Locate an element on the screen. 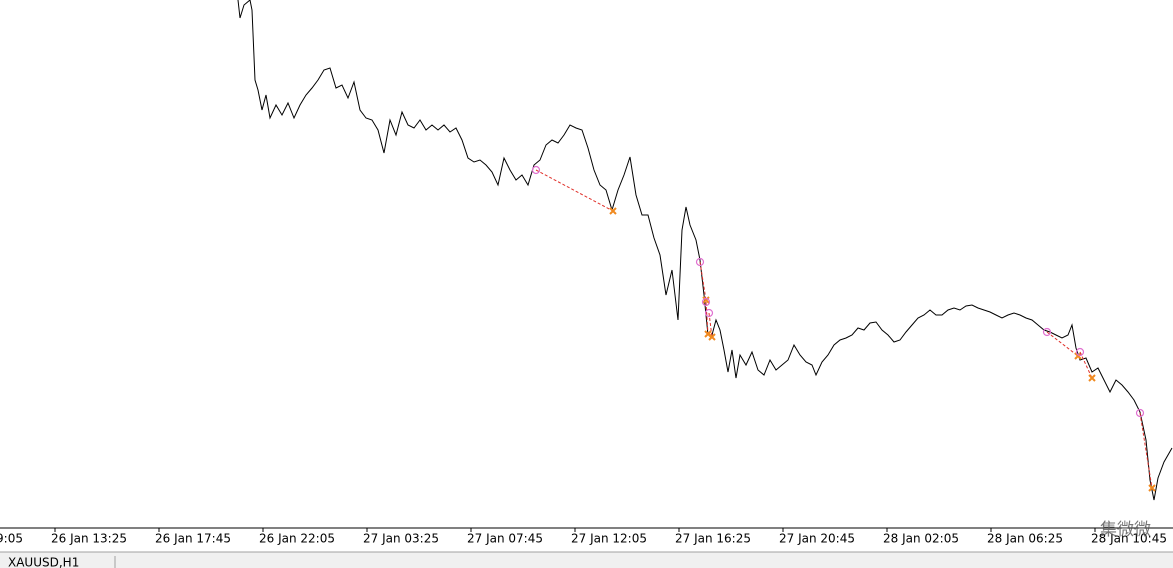  watermark: 集微微 is located at coordinates (1125, 530).